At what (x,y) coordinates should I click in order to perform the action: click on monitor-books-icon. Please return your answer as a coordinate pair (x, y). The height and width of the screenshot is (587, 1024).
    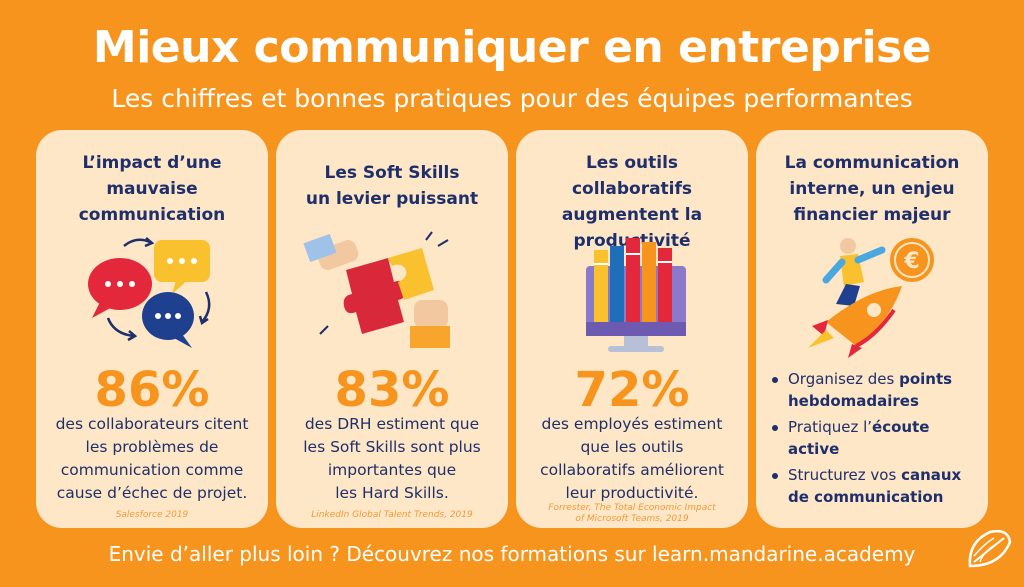
    Looking at the image, I should click on (636, 295).